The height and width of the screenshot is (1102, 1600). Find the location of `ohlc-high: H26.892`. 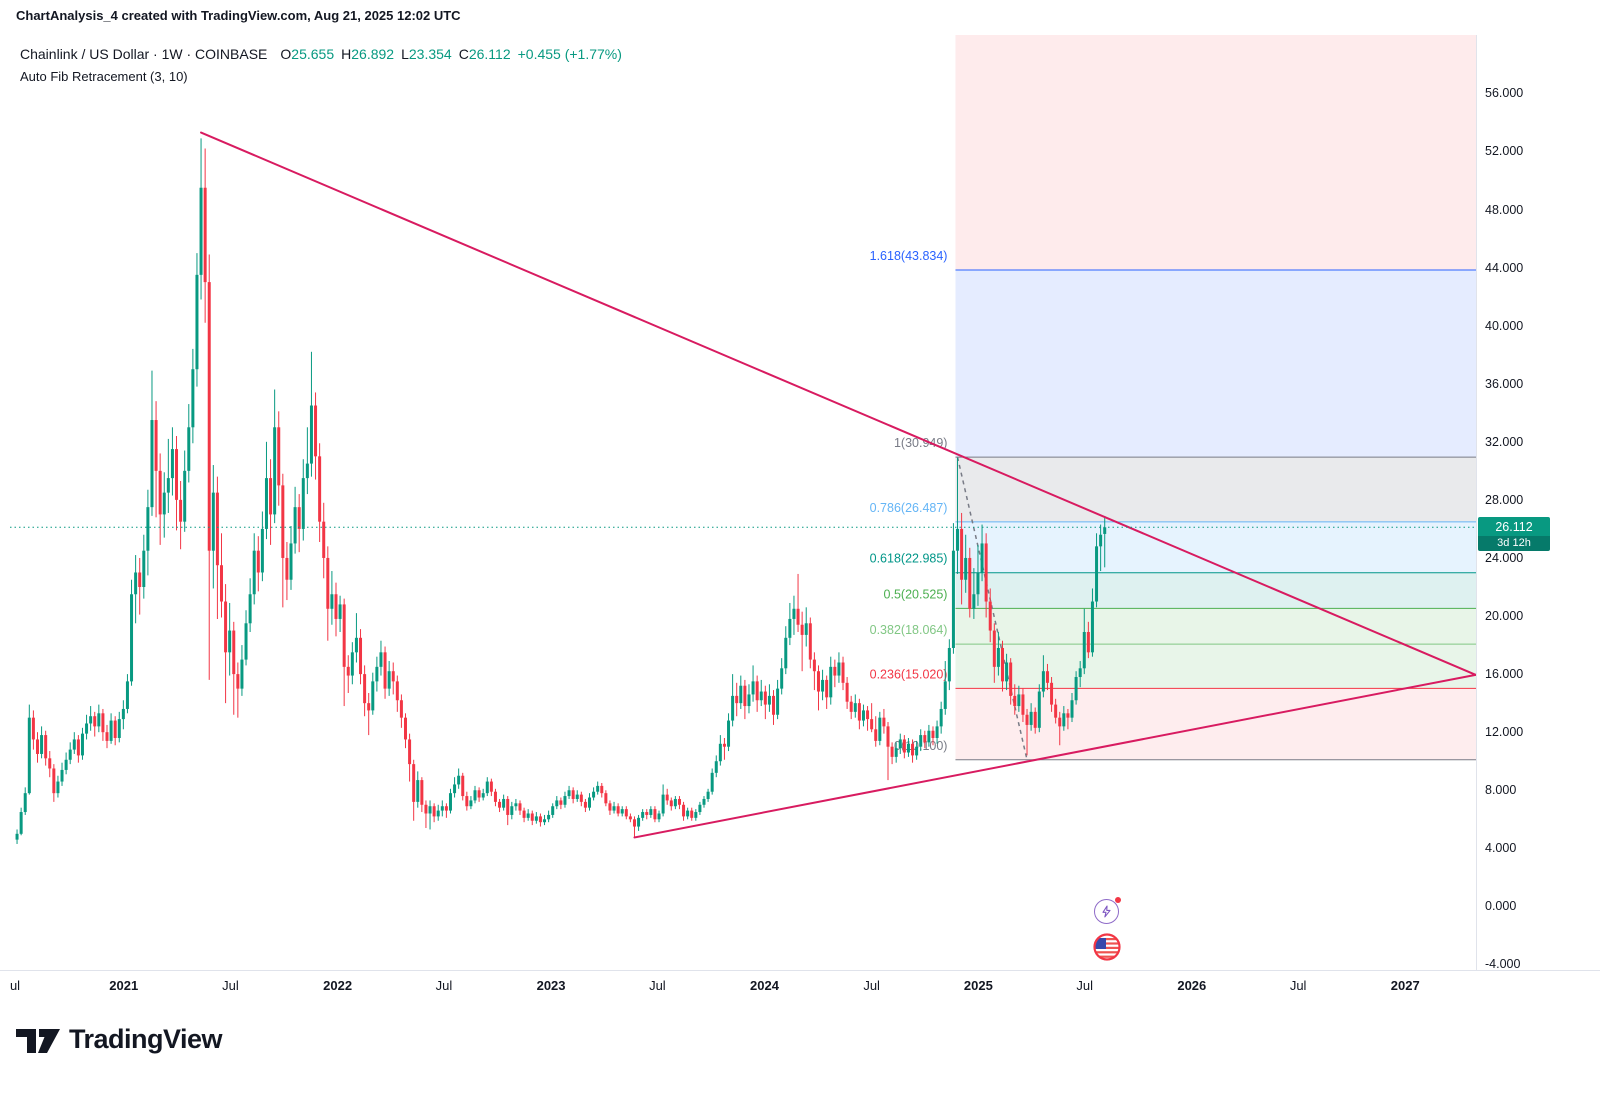

ohlc-high: H26.892 is located at coordinates (368, 54).